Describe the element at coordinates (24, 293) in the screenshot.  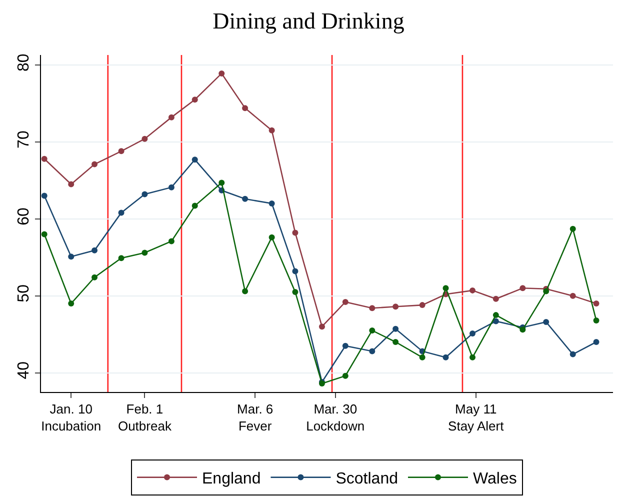
I see `y-tick-label: 50` at that location.